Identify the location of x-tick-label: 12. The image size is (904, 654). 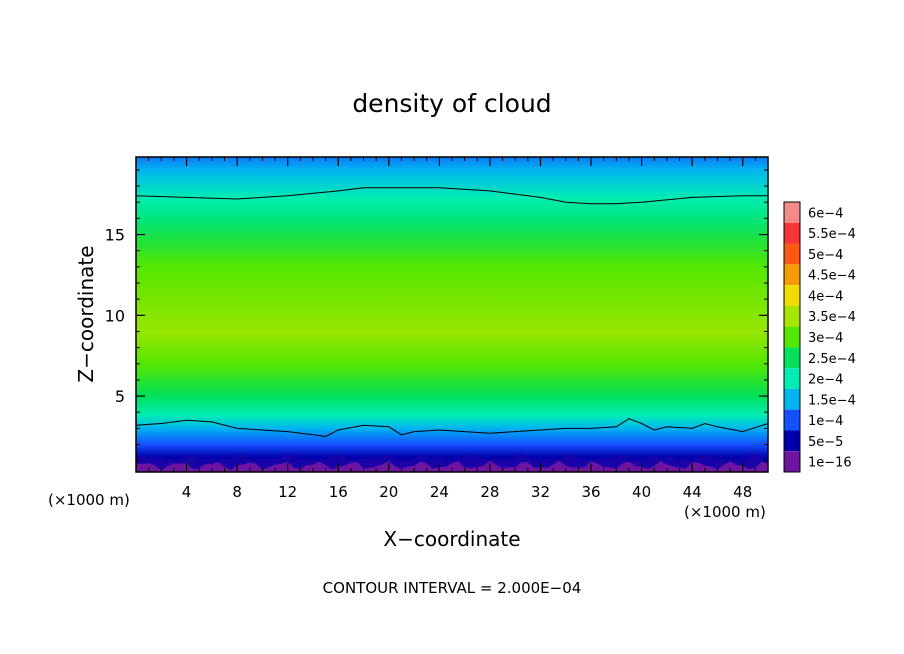
(287, 492).